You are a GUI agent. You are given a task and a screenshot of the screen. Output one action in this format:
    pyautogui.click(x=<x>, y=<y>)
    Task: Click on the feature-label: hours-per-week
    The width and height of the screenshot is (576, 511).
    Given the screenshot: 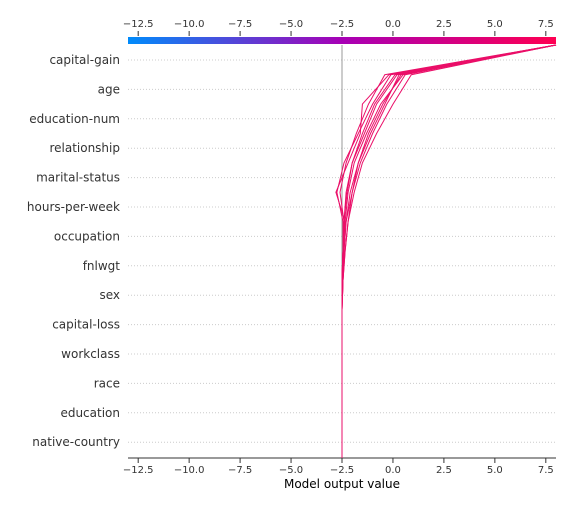 What is the action you would take?
    pyautogui.click(x=73, y=207)
    